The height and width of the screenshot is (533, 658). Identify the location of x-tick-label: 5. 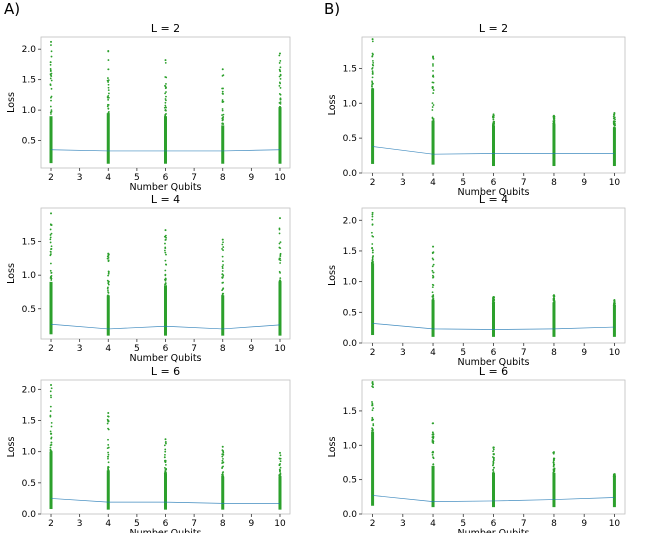
(463, 353).